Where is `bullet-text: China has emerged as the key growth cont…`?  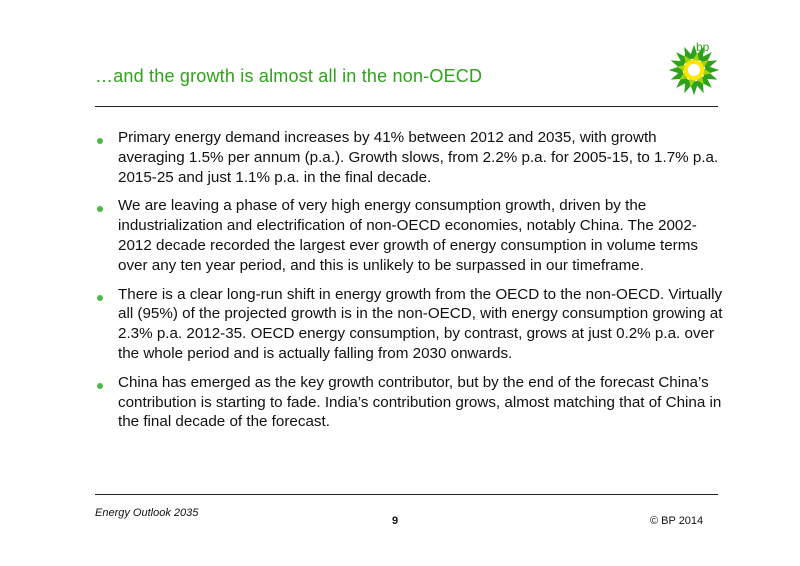
bullet-text: China has emerged as the key growth cont… is located at coordinates (420, 402).